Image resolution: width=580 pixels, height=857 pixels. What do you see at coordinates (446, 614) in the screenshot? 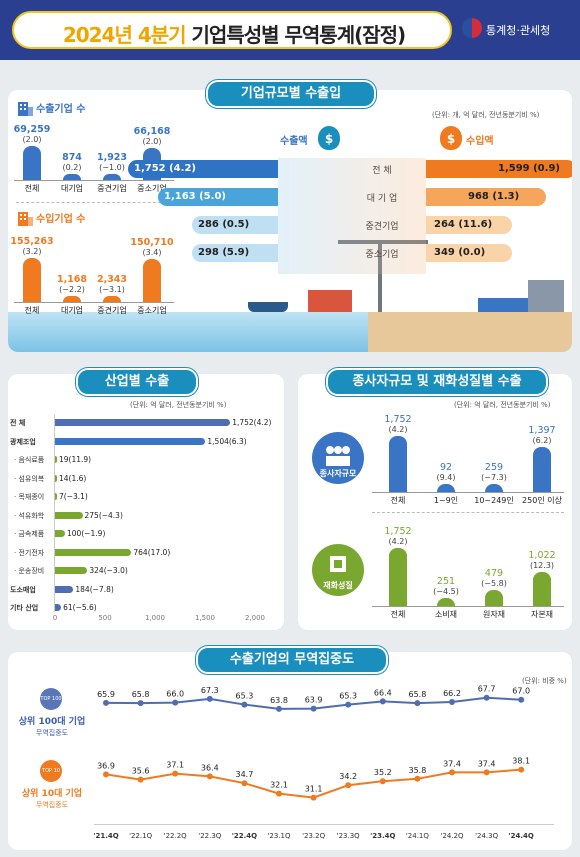
I see `bar-label: 소비재` at bounding box center [446, 614].